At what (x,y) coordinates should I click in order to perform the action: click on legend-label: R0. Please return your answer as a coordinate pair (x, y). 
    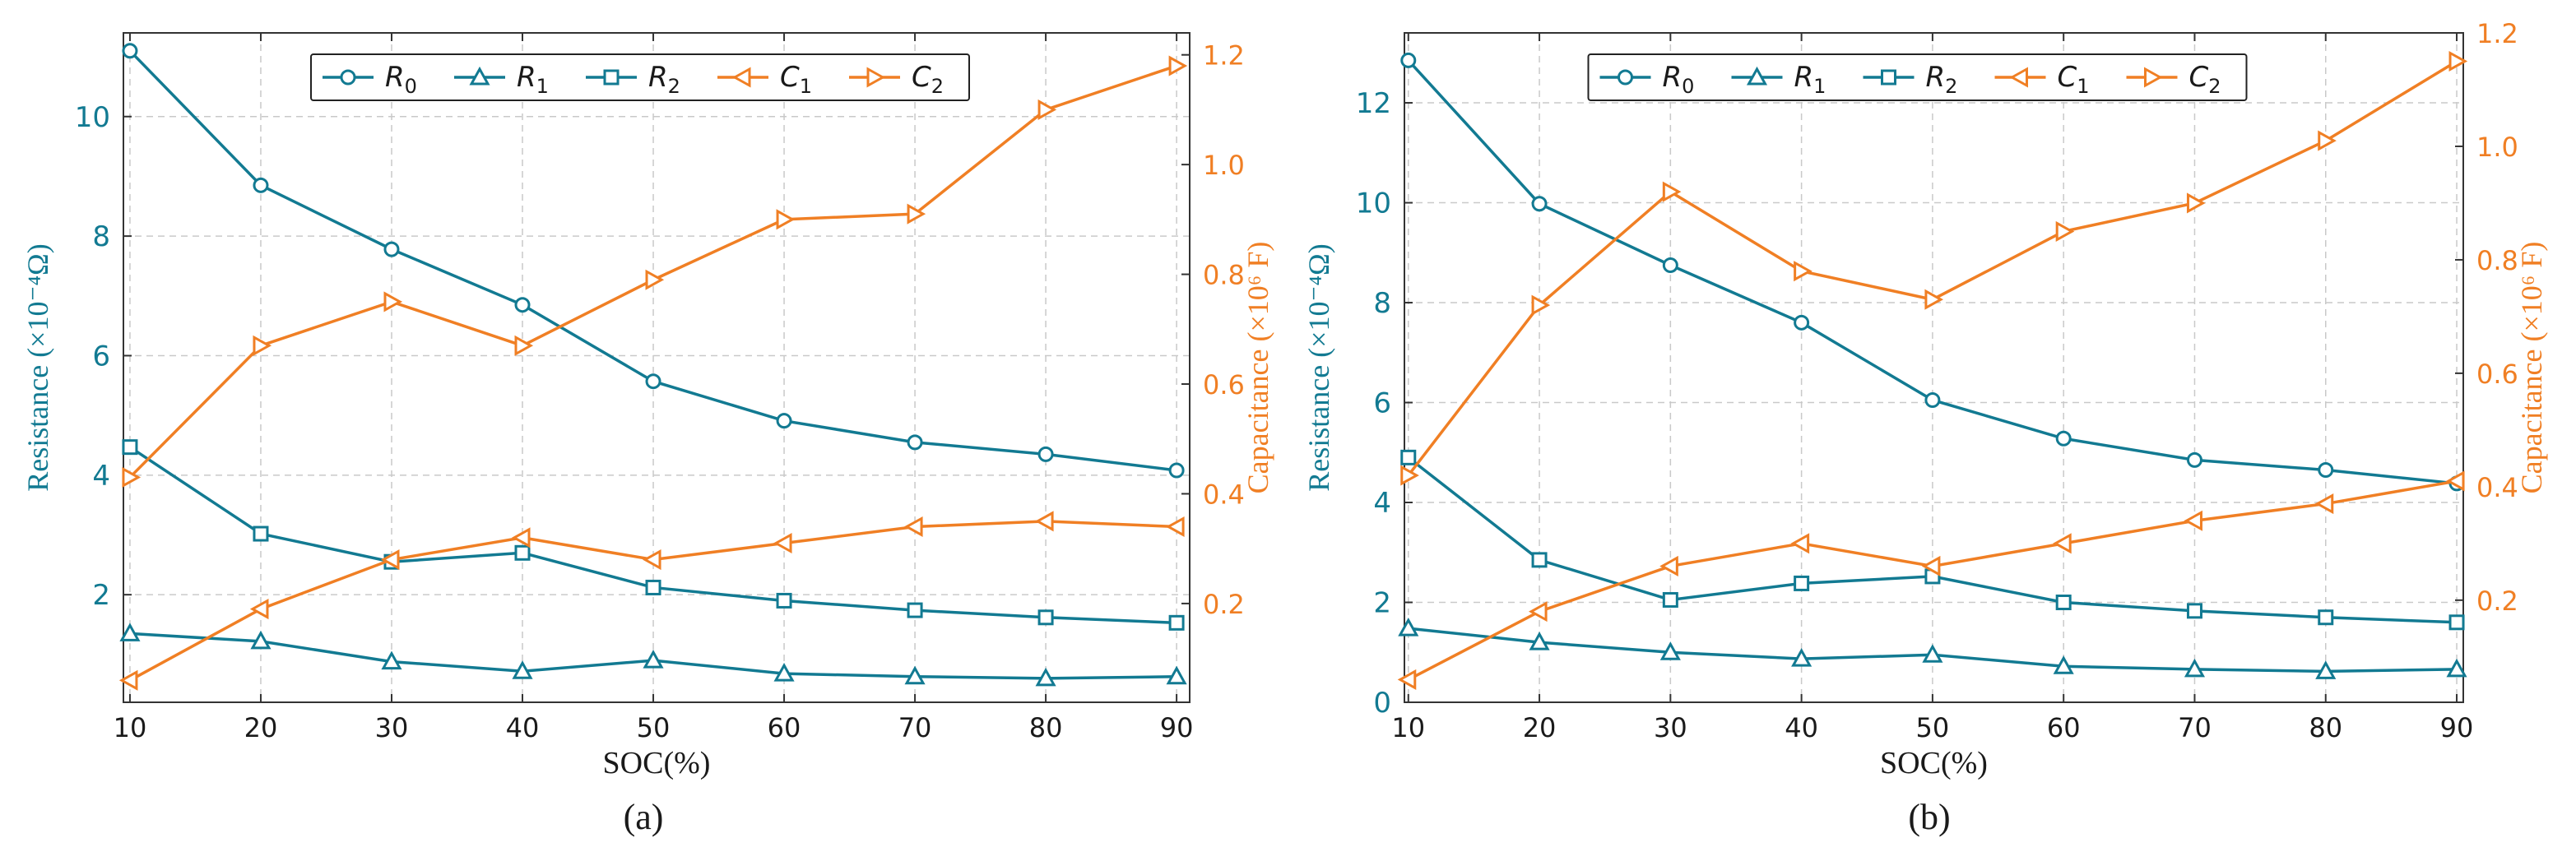
    Looking at the image, I should click on (401, 79).